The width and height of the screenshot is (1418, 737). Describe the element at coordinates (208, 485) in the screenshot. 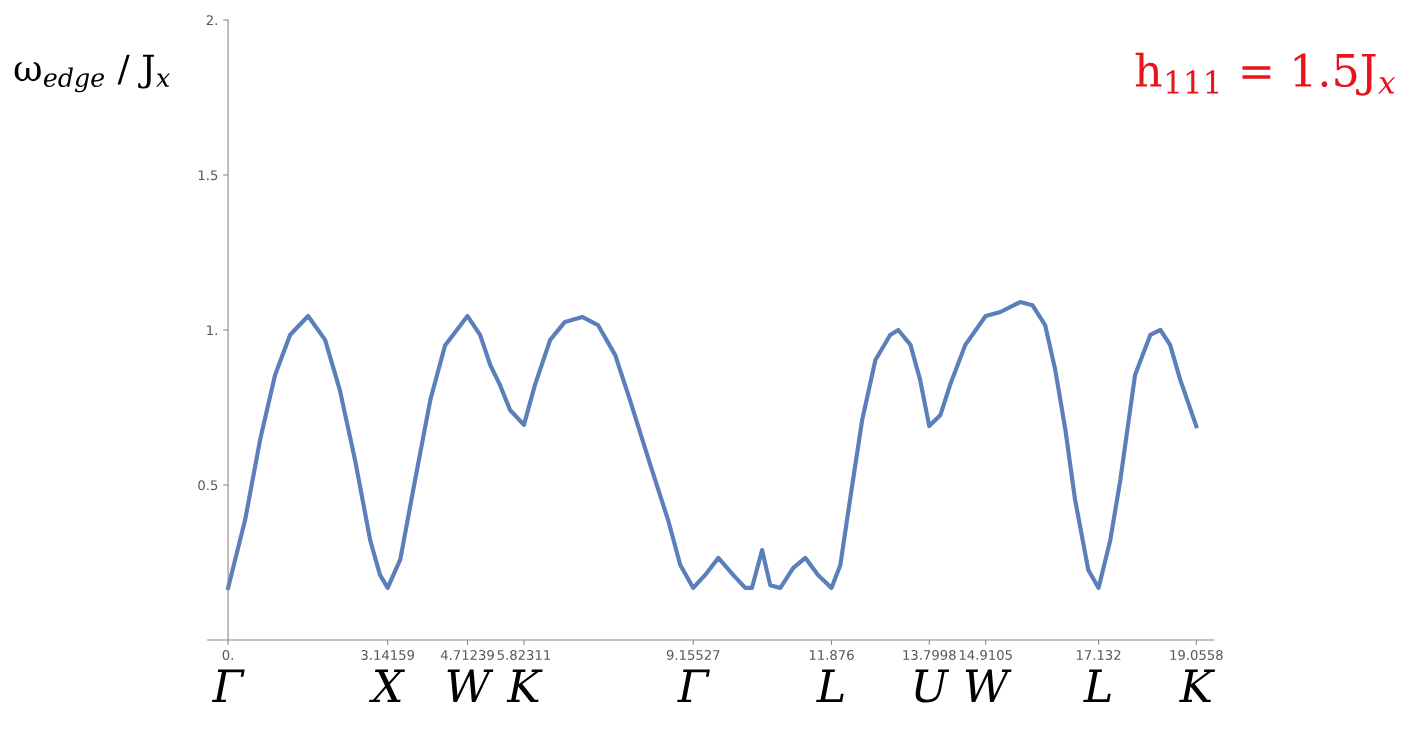

I see `y-tick-label: 0.5` at that location.